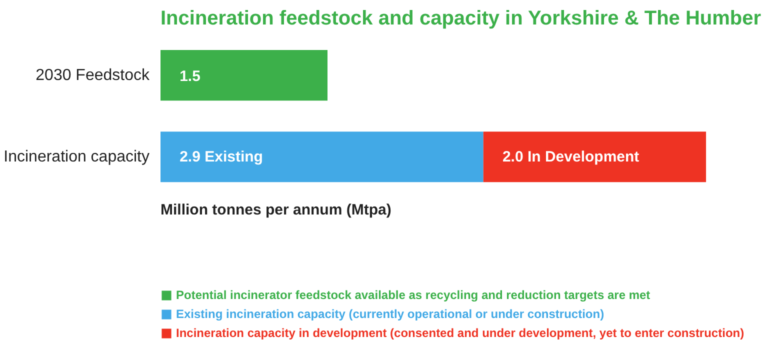 The image size is (781, 346). What do you see at coordinates (190, 76) in the screenshot?
I see `data-label: 1.5` at bounding box center [190, 76].